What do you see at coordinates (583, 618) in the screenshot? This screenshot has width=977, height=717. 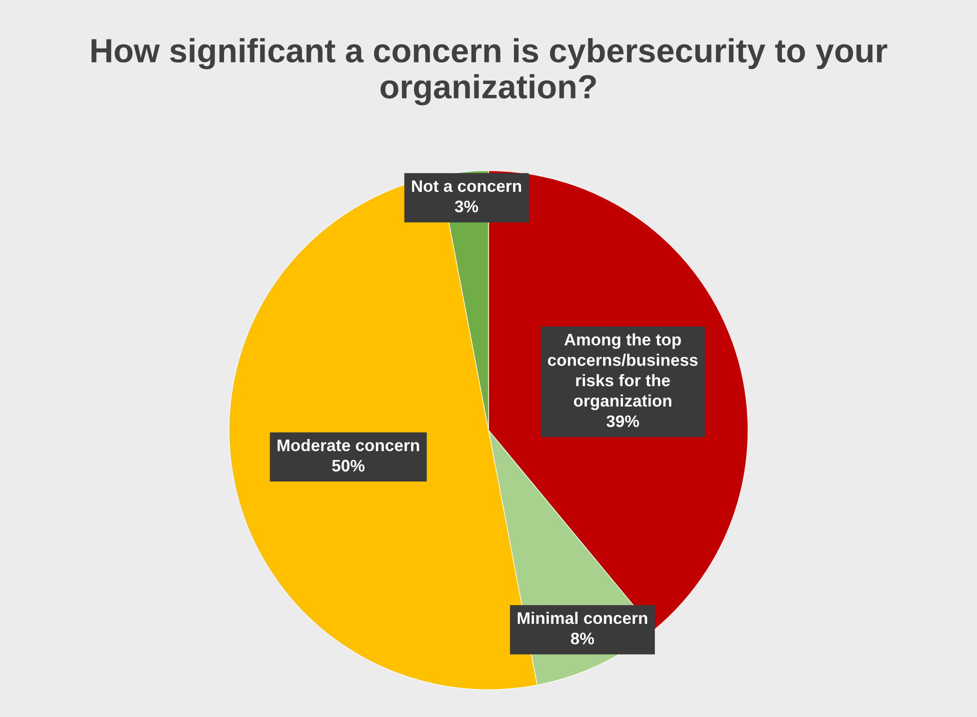 I see `slice-label: Minimal concern` at bounding box center [583, 618].